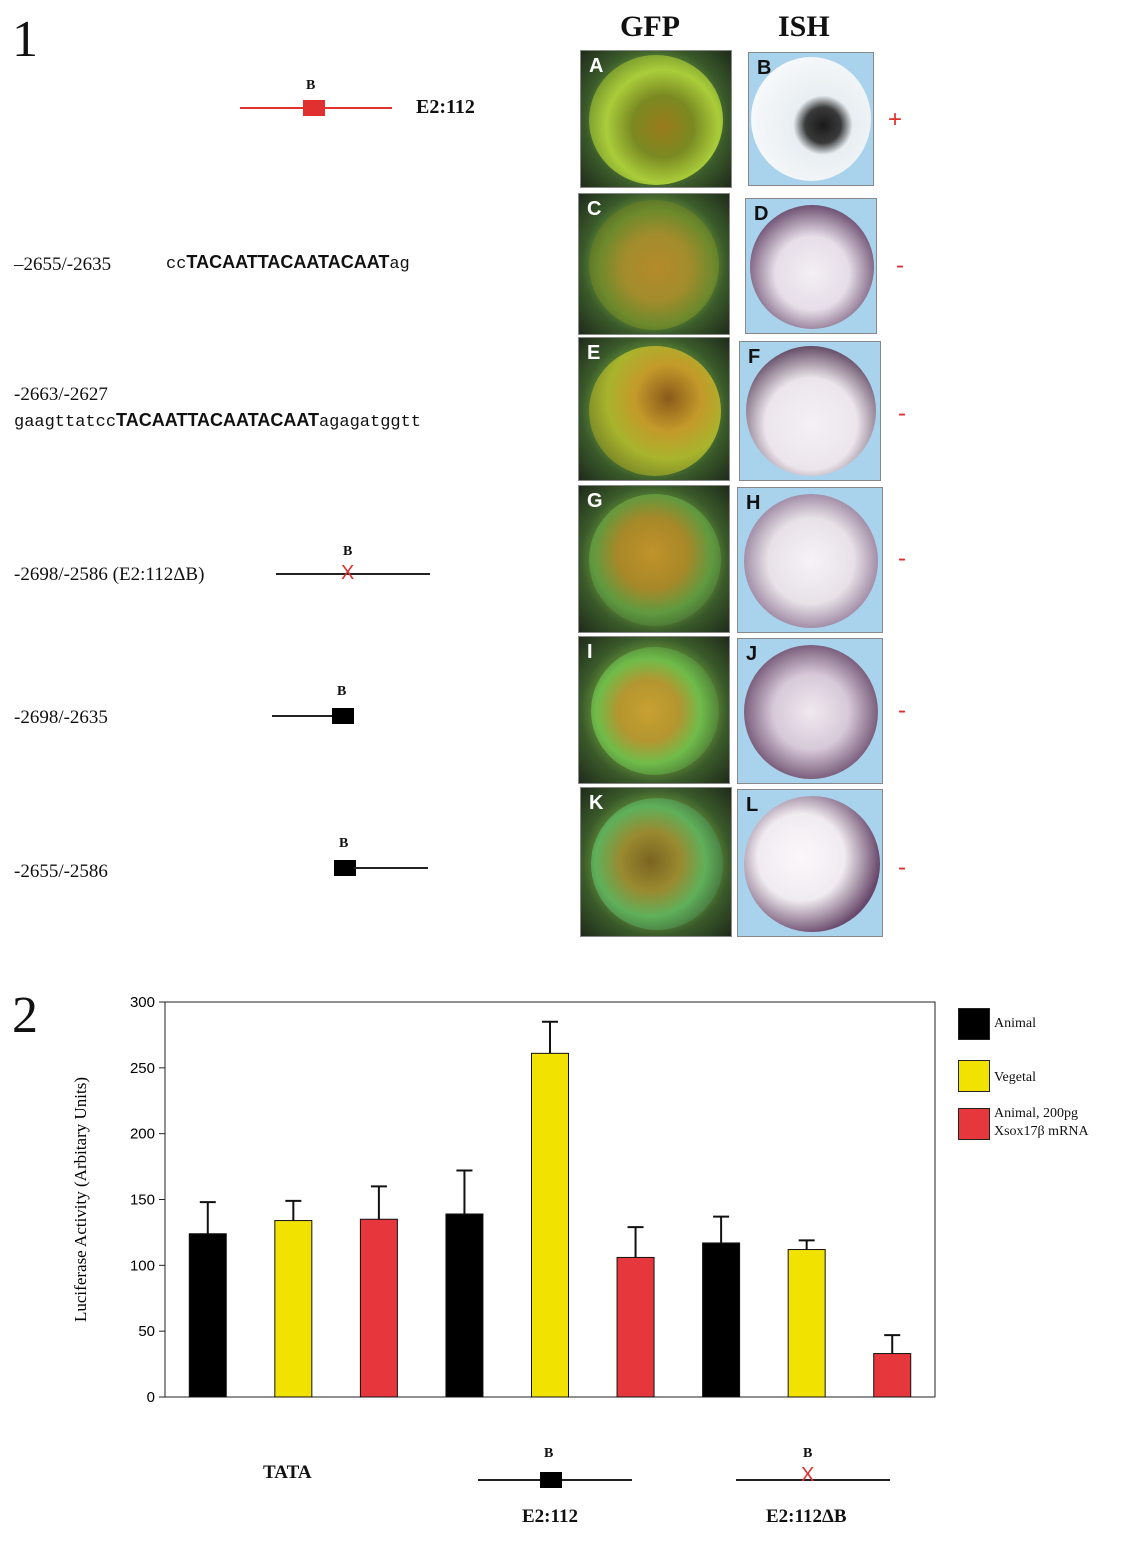 The image size is (1128, 1549). Describe the element at coordinates (752, 654) in the screenshot. I see `panel-label: J` at that location.